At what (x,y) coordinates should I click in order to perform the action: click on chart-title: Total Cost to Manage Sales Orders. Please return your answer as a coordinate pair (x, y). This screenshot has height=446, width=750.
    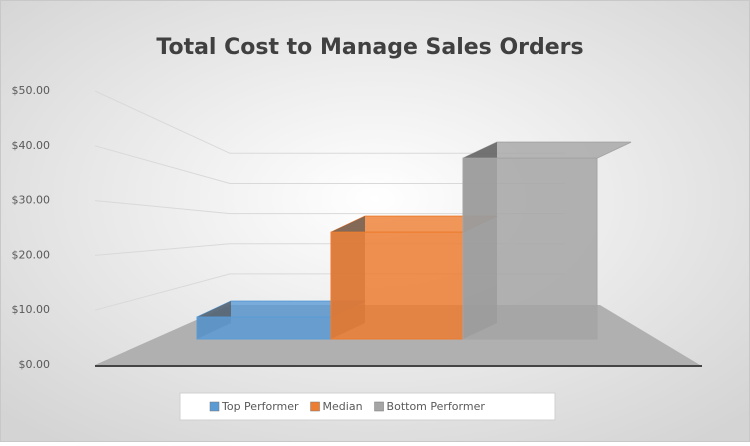
    Looking at the image, I should click on (369, 47).